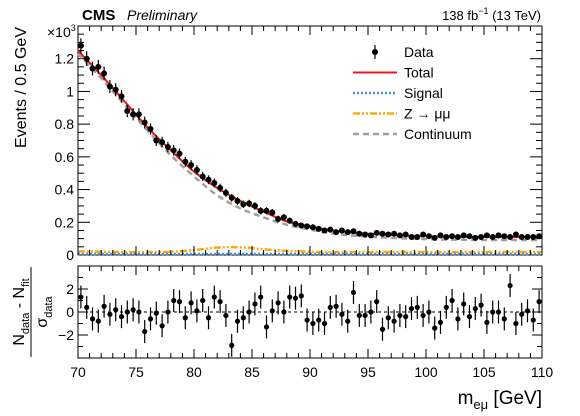  I want to click on x-tick-label: 90, so click(310, 372).